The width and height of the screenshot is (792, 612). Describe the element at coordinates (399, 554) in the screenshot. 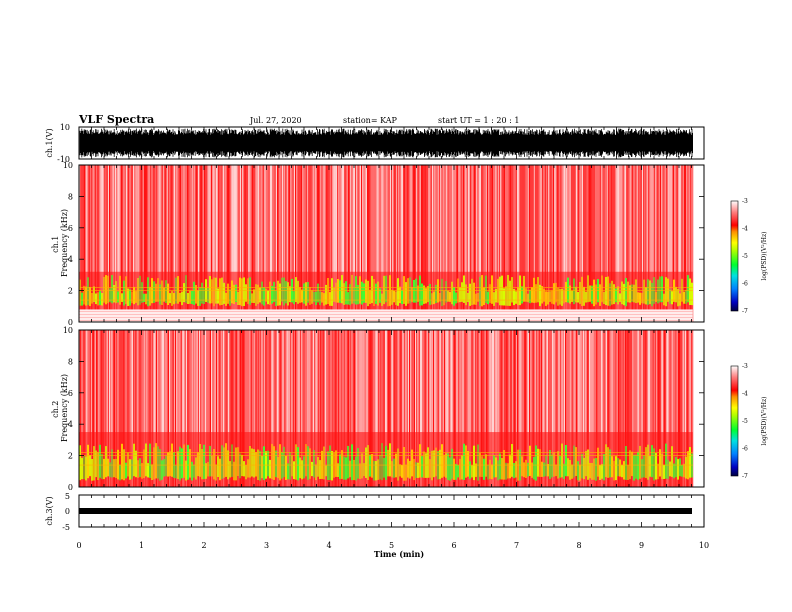

I see `x-axis-label: Time (min)` at that location.